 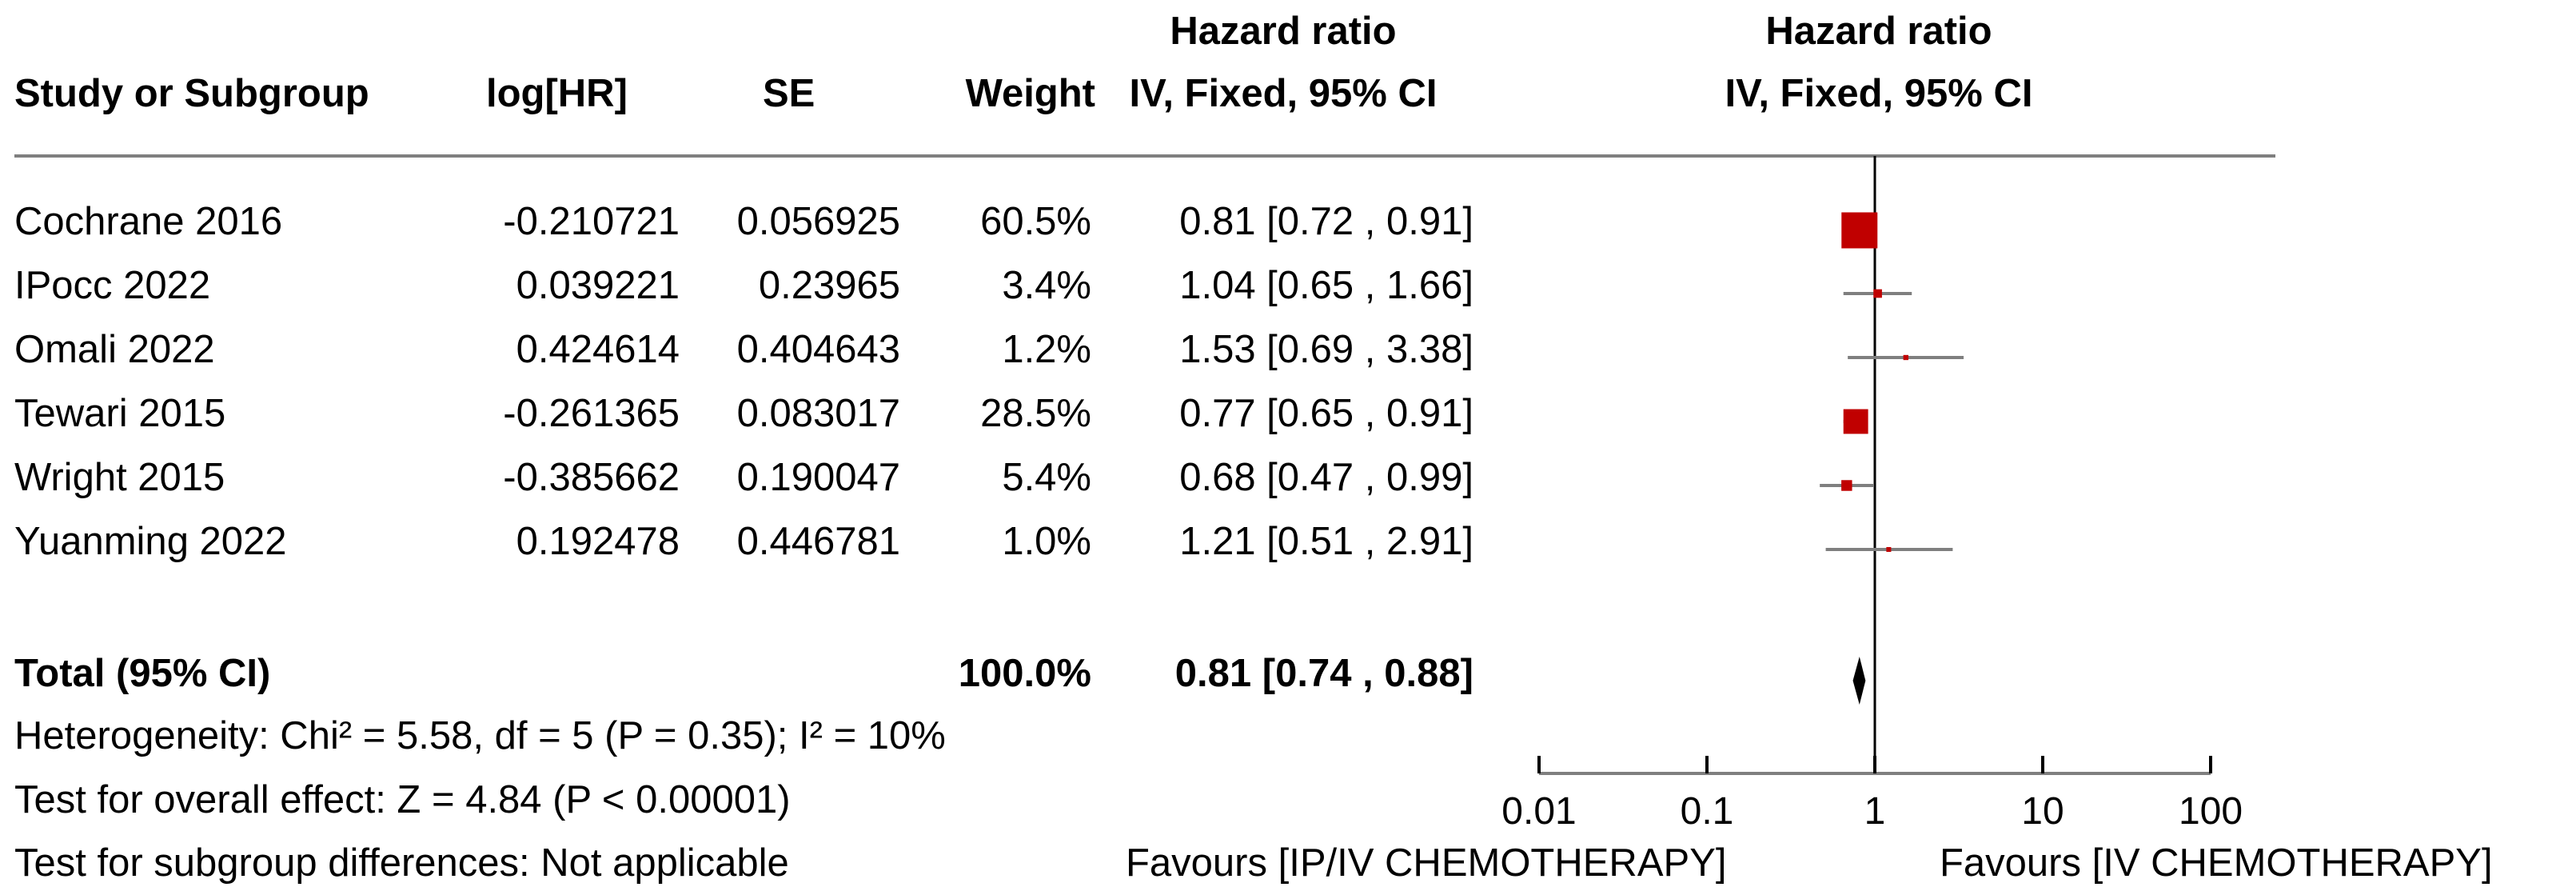 What do you see at coordinates (2211, 811) in the screenshot?
I see `x-tick-label: 100` at bounding box center [2211, 811].